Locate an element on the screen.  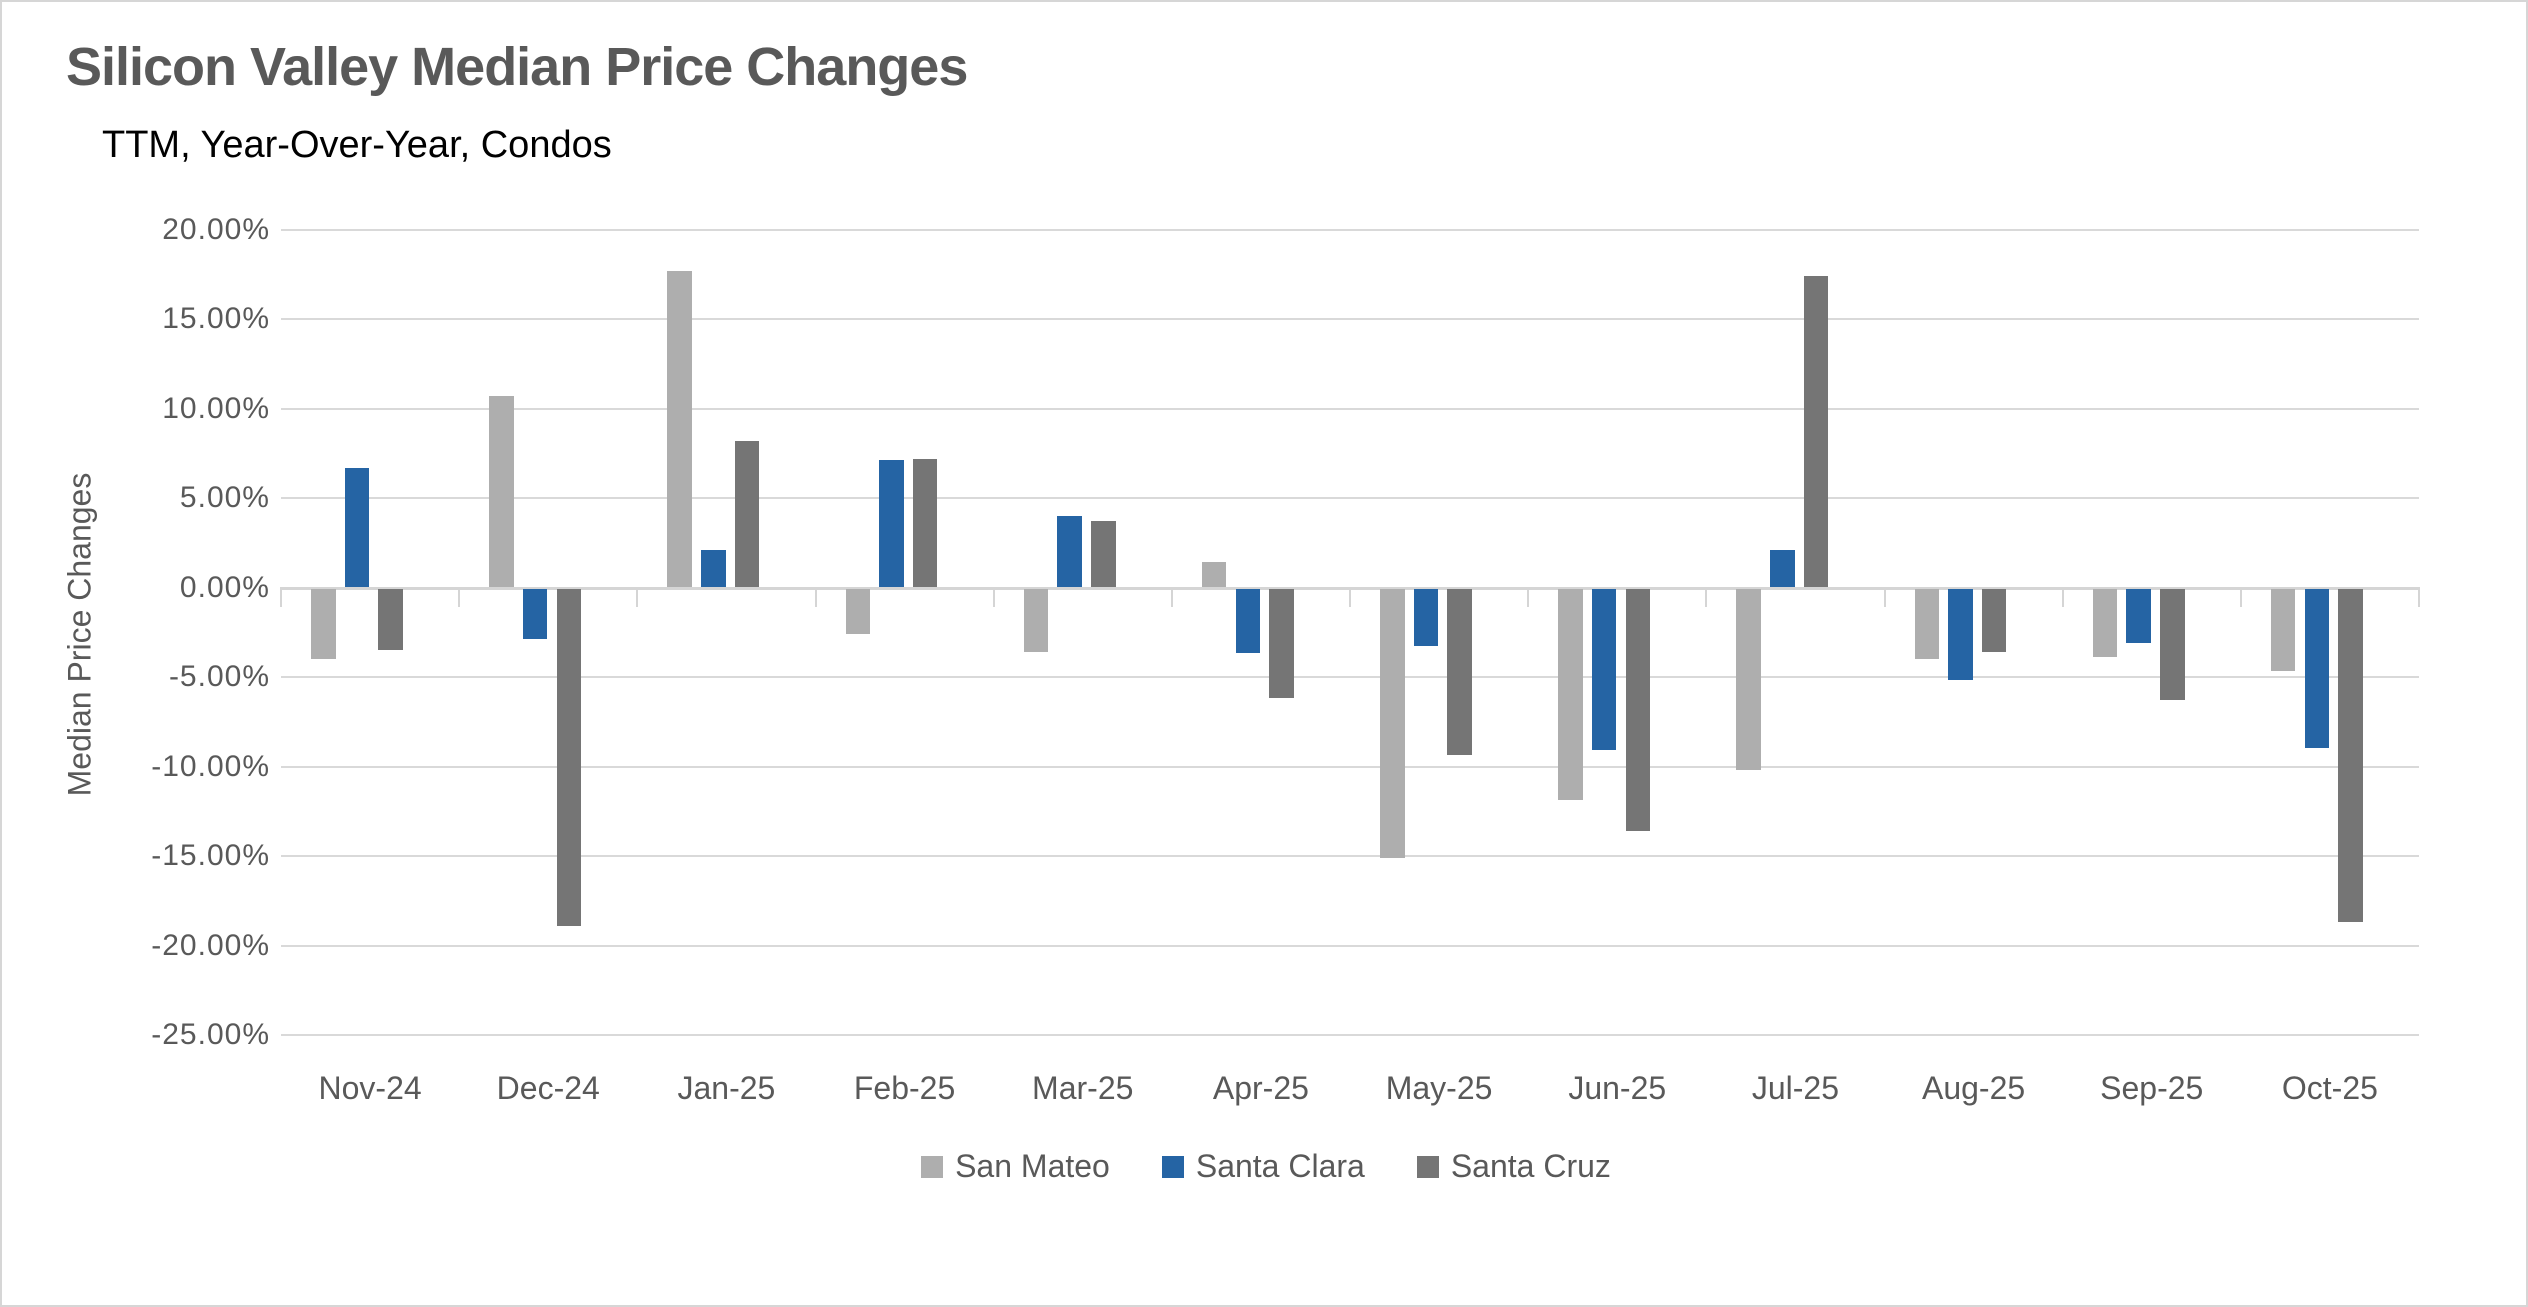
y-tick-label: 20.00% is located at coordinates (216, 229).